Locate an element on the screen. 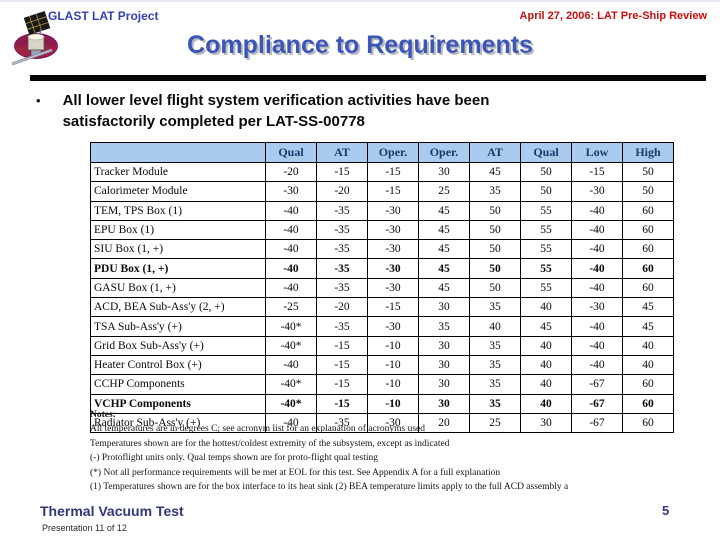 The image size is (720, 542). column-header-at2: AT is located at coordinates (495, 152).